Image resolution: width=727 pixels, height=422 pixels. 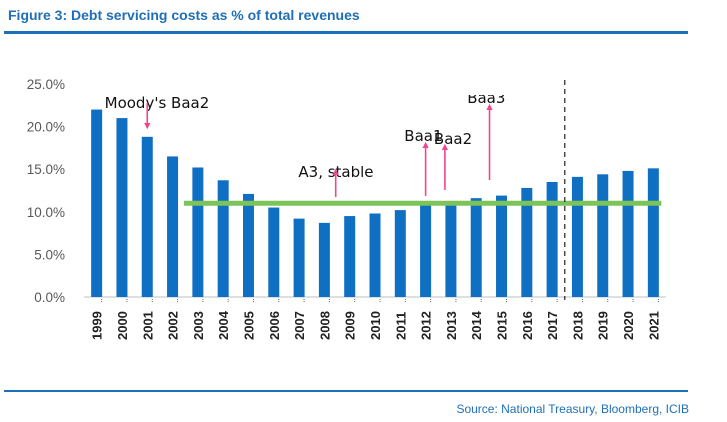 I want to click on x-tick-label: 2012, so click(x=426, y=325).